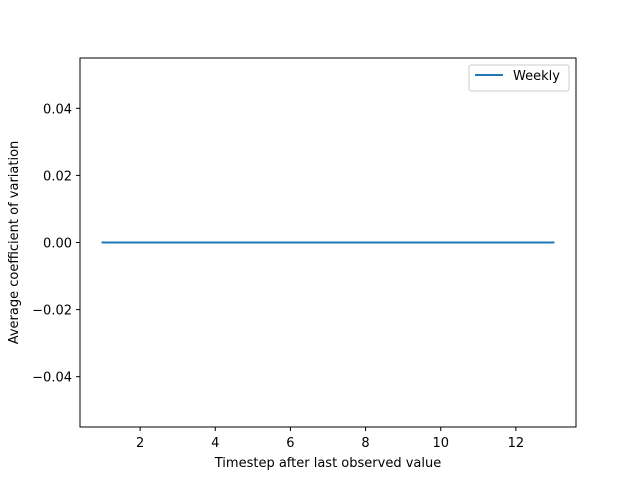 The image size is (640, 480). What do you see at coordinates (290, 443) in the screenshot?
I see `x-tick-label: 6` at bounding box center [290, 443].